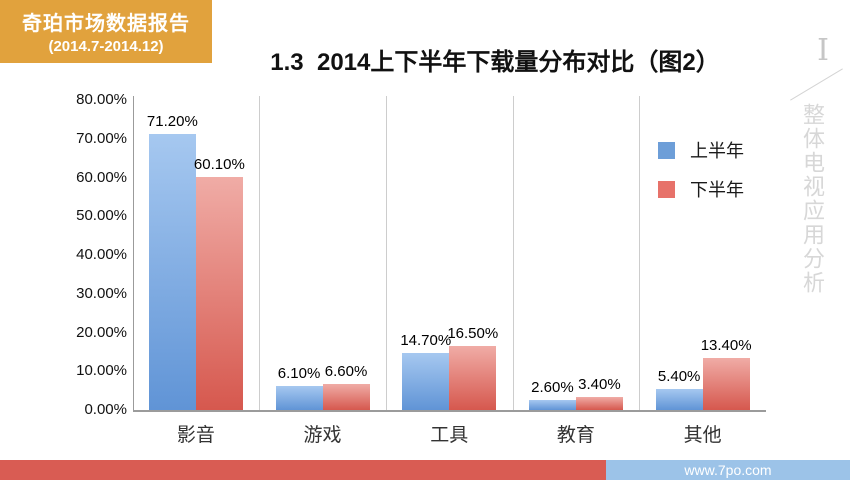  What do you see at coordinates (599, 403) in the screenshot?
I see `bar-下半年-教育` at bounding box center [599, 403].